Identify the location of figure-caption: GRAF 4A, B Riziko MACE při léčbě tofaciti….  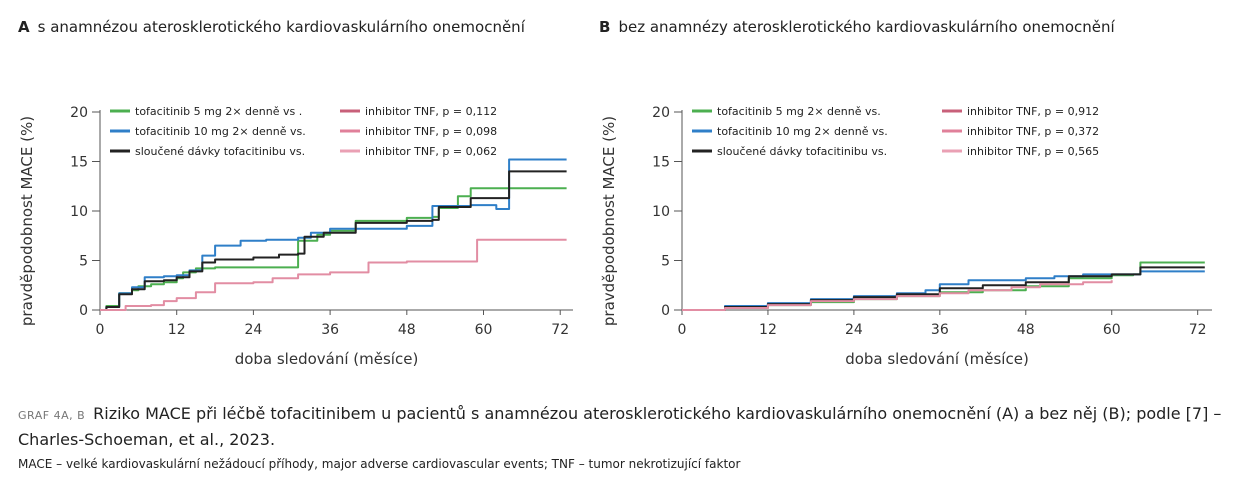
(620, 427).